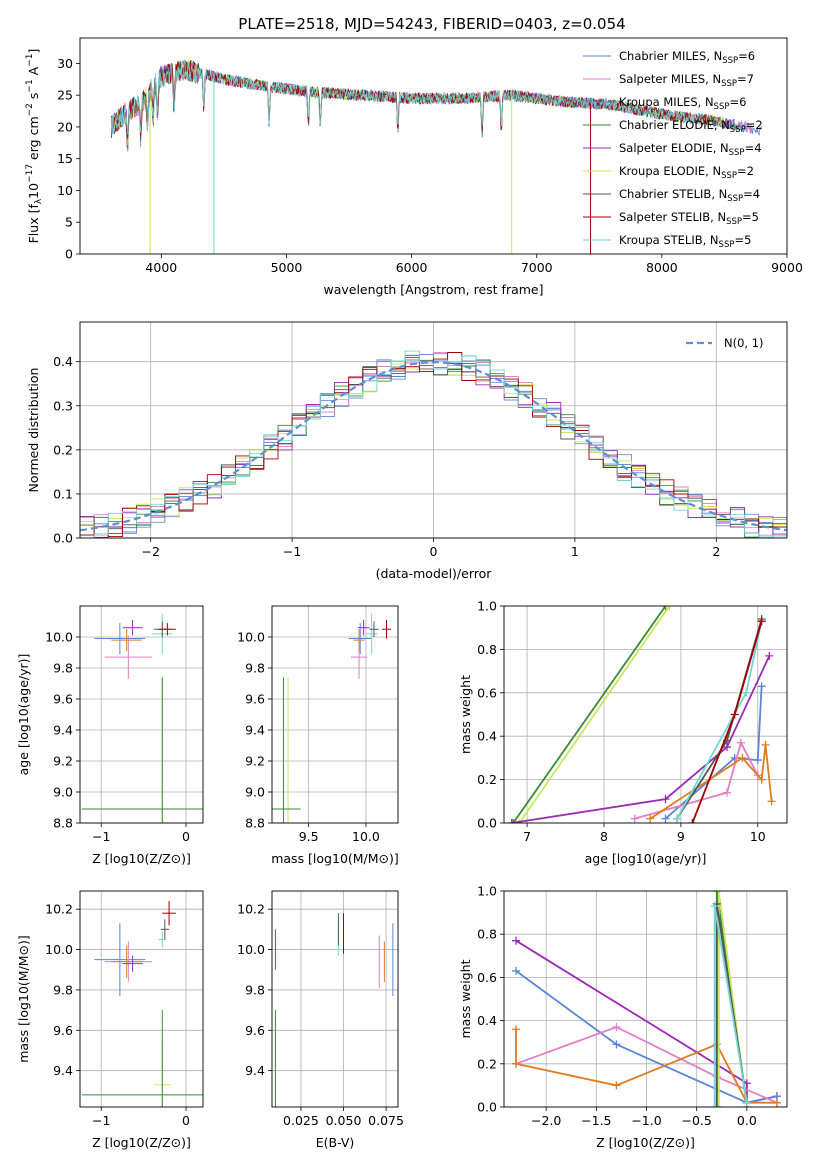 Image resolution: width=819 pixels, height=1170 pixels. What do you see at coordinates (161, 267) in the screenshot?
I see `spectrum-xtick-label: 4000` at bounding box center [161, 267].